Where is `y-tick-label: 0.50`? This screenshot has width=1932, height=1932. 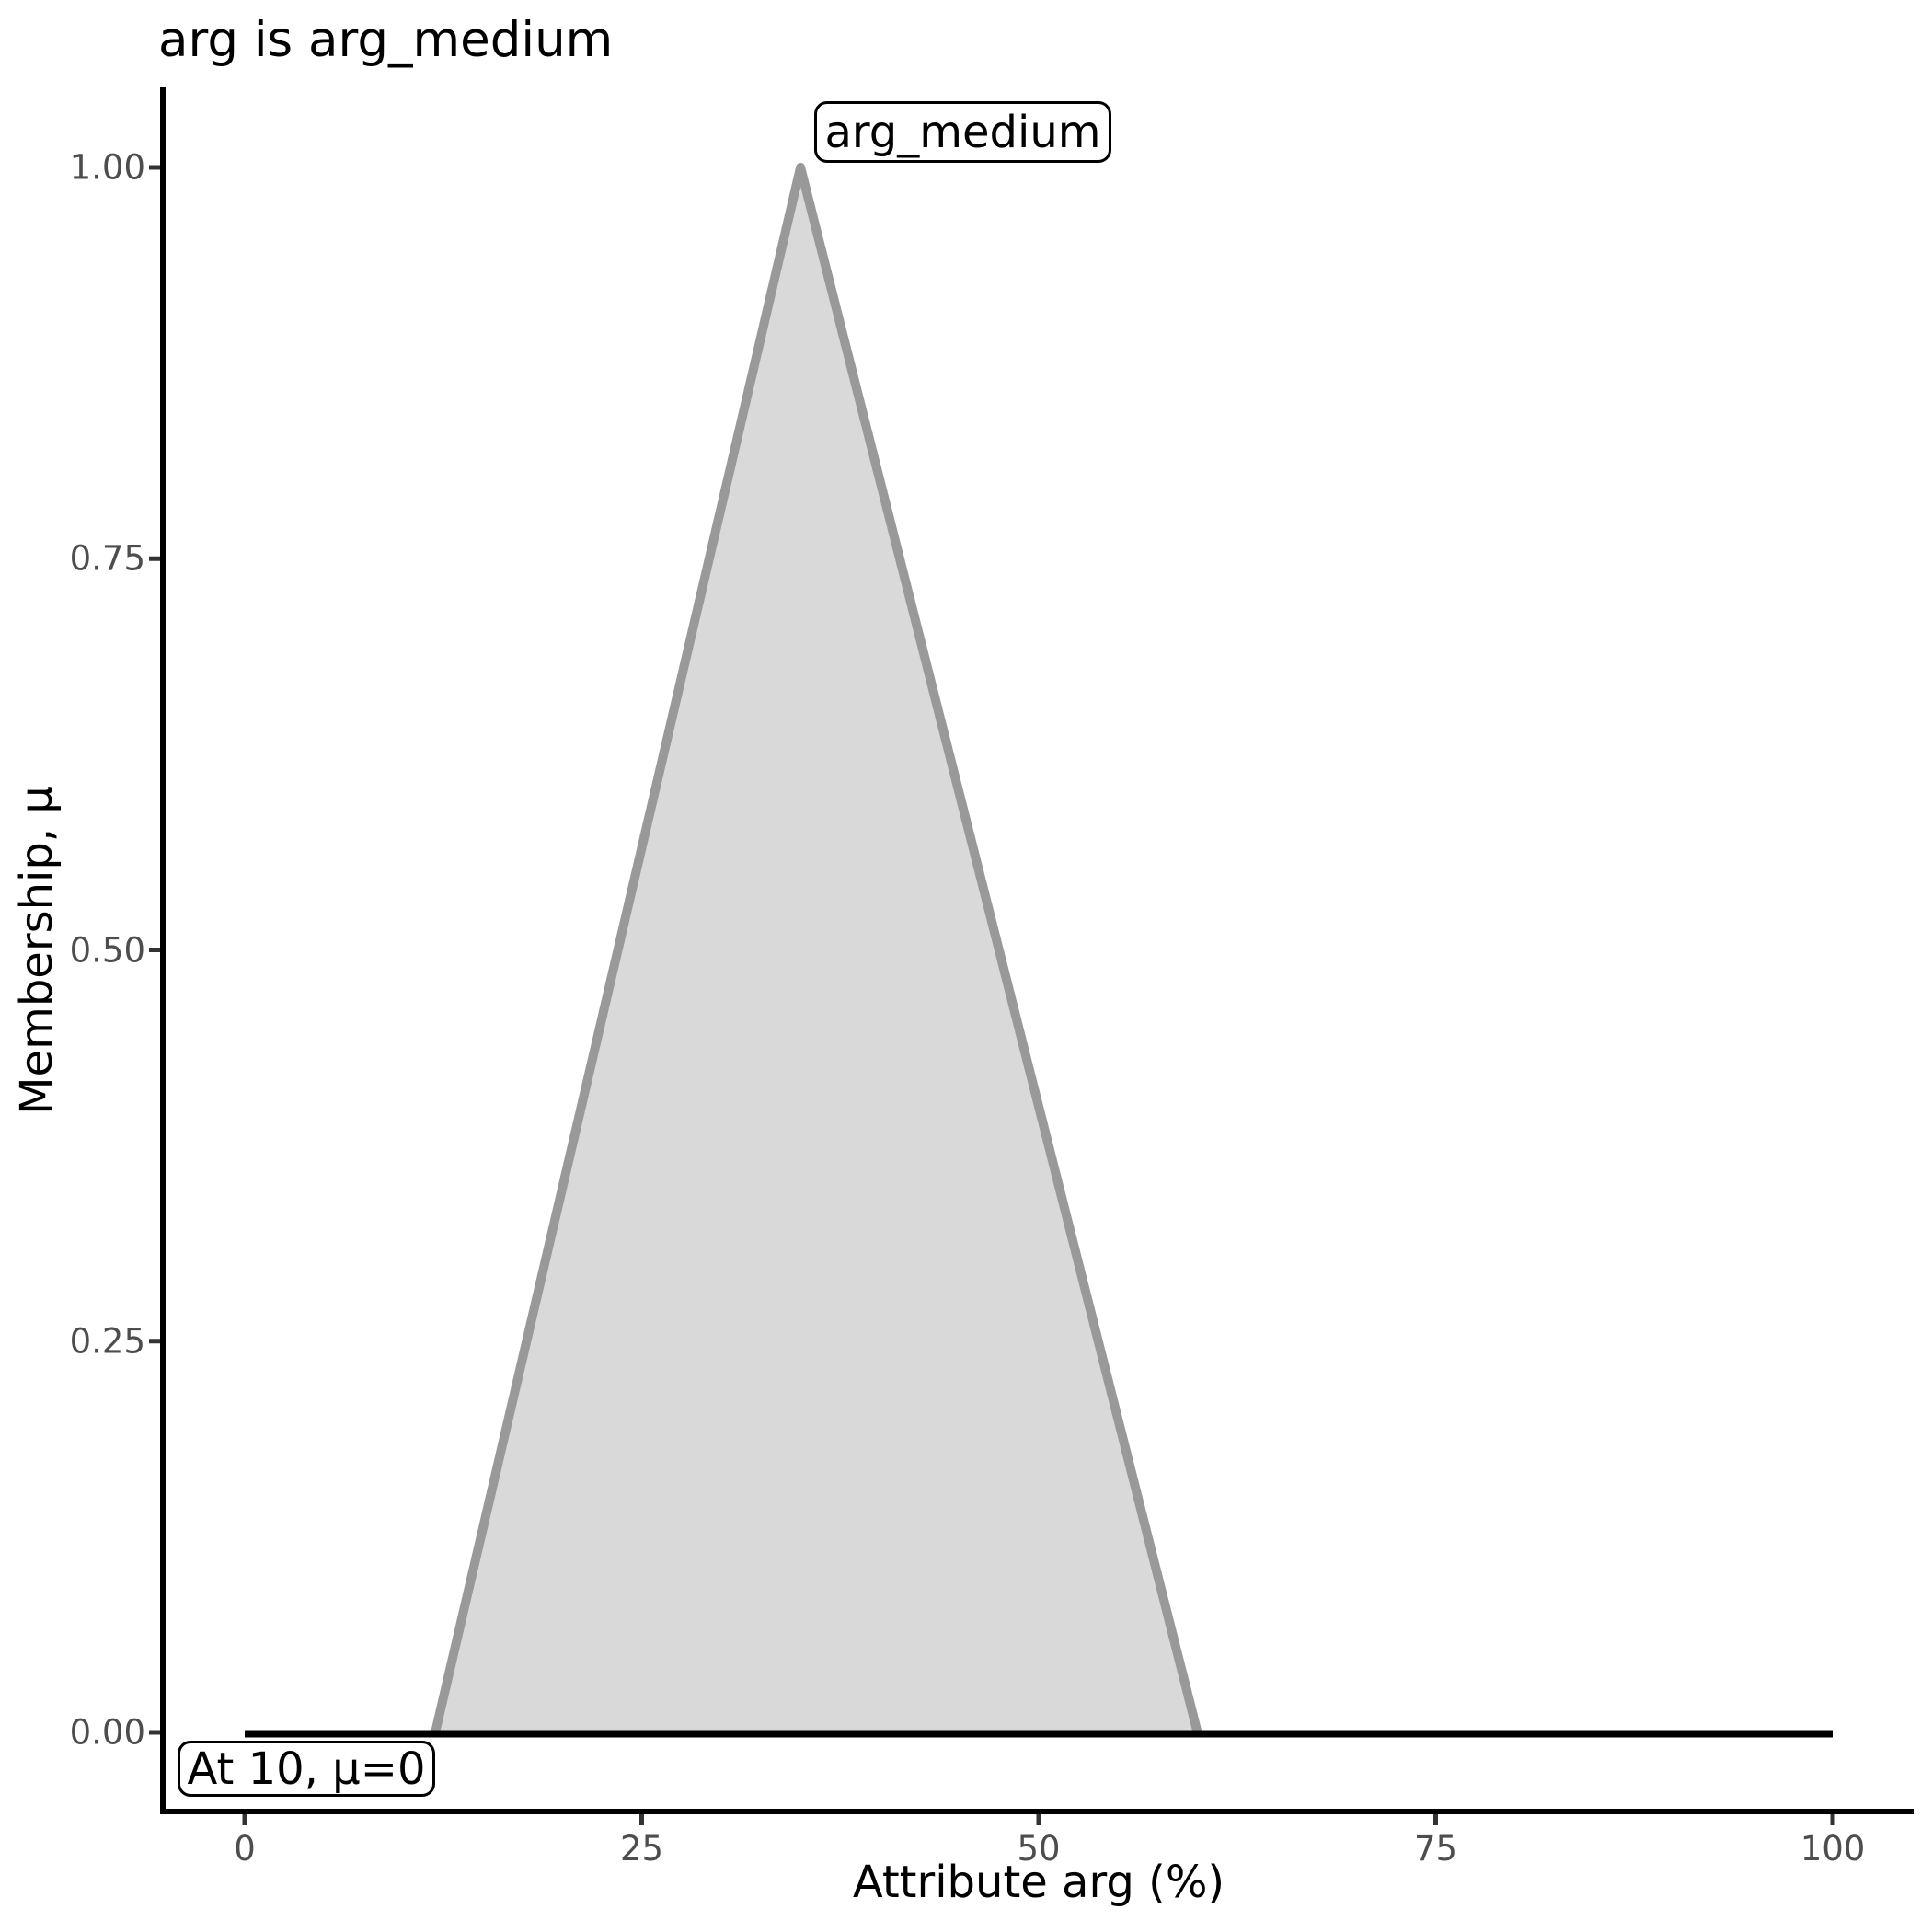
y-tick-label: 0.50 is located at coordinates (107, 950).